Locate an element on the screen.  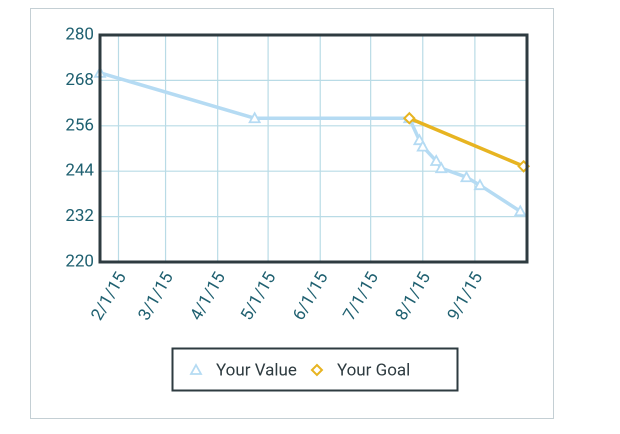
legend-label: Your Value is located at coordinates (256, 370).